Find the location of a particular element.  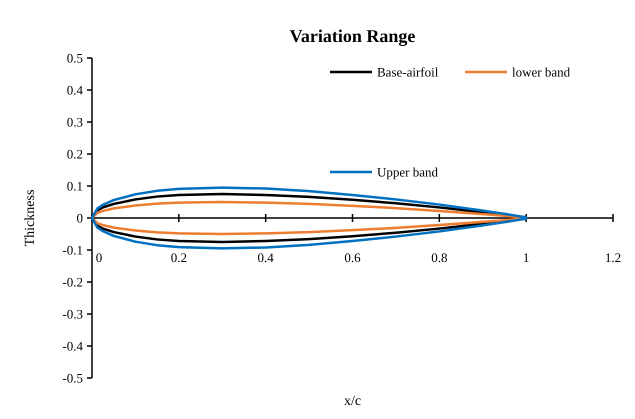

x-tick-label: 0.6 is located at coordinates (353, 257).